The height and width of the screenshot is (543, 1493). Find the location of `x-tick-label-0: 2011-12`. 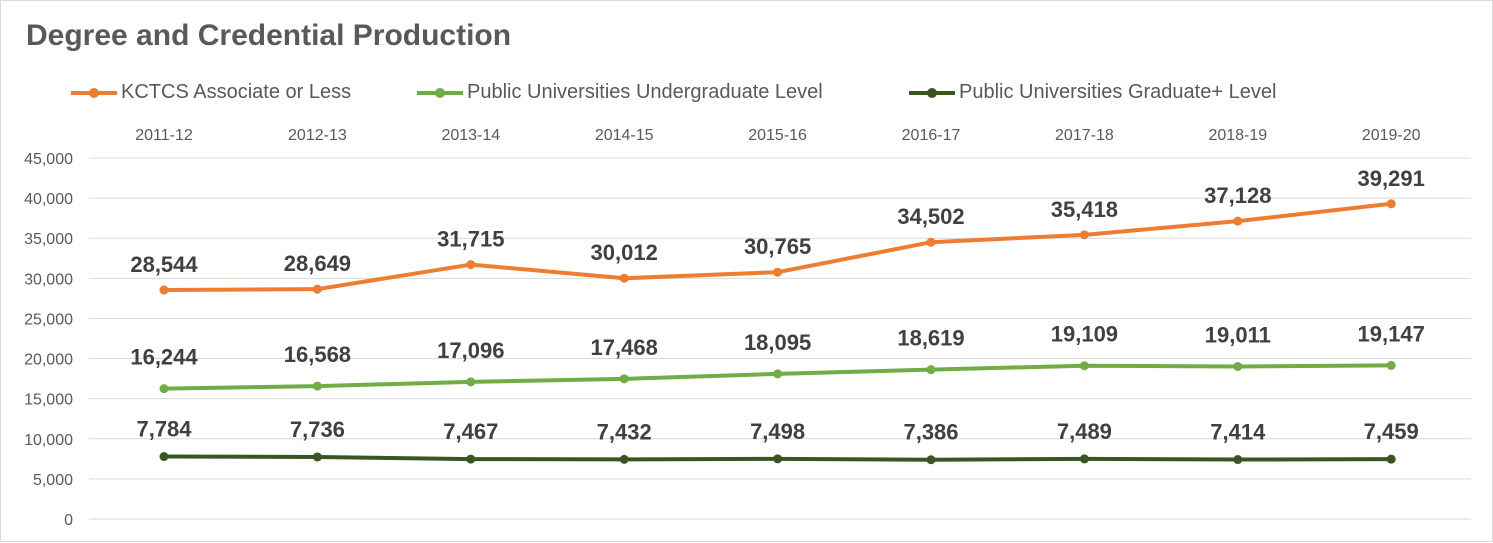

x-tick-label-0: 2011-12 is located at coordinates (164, 135).